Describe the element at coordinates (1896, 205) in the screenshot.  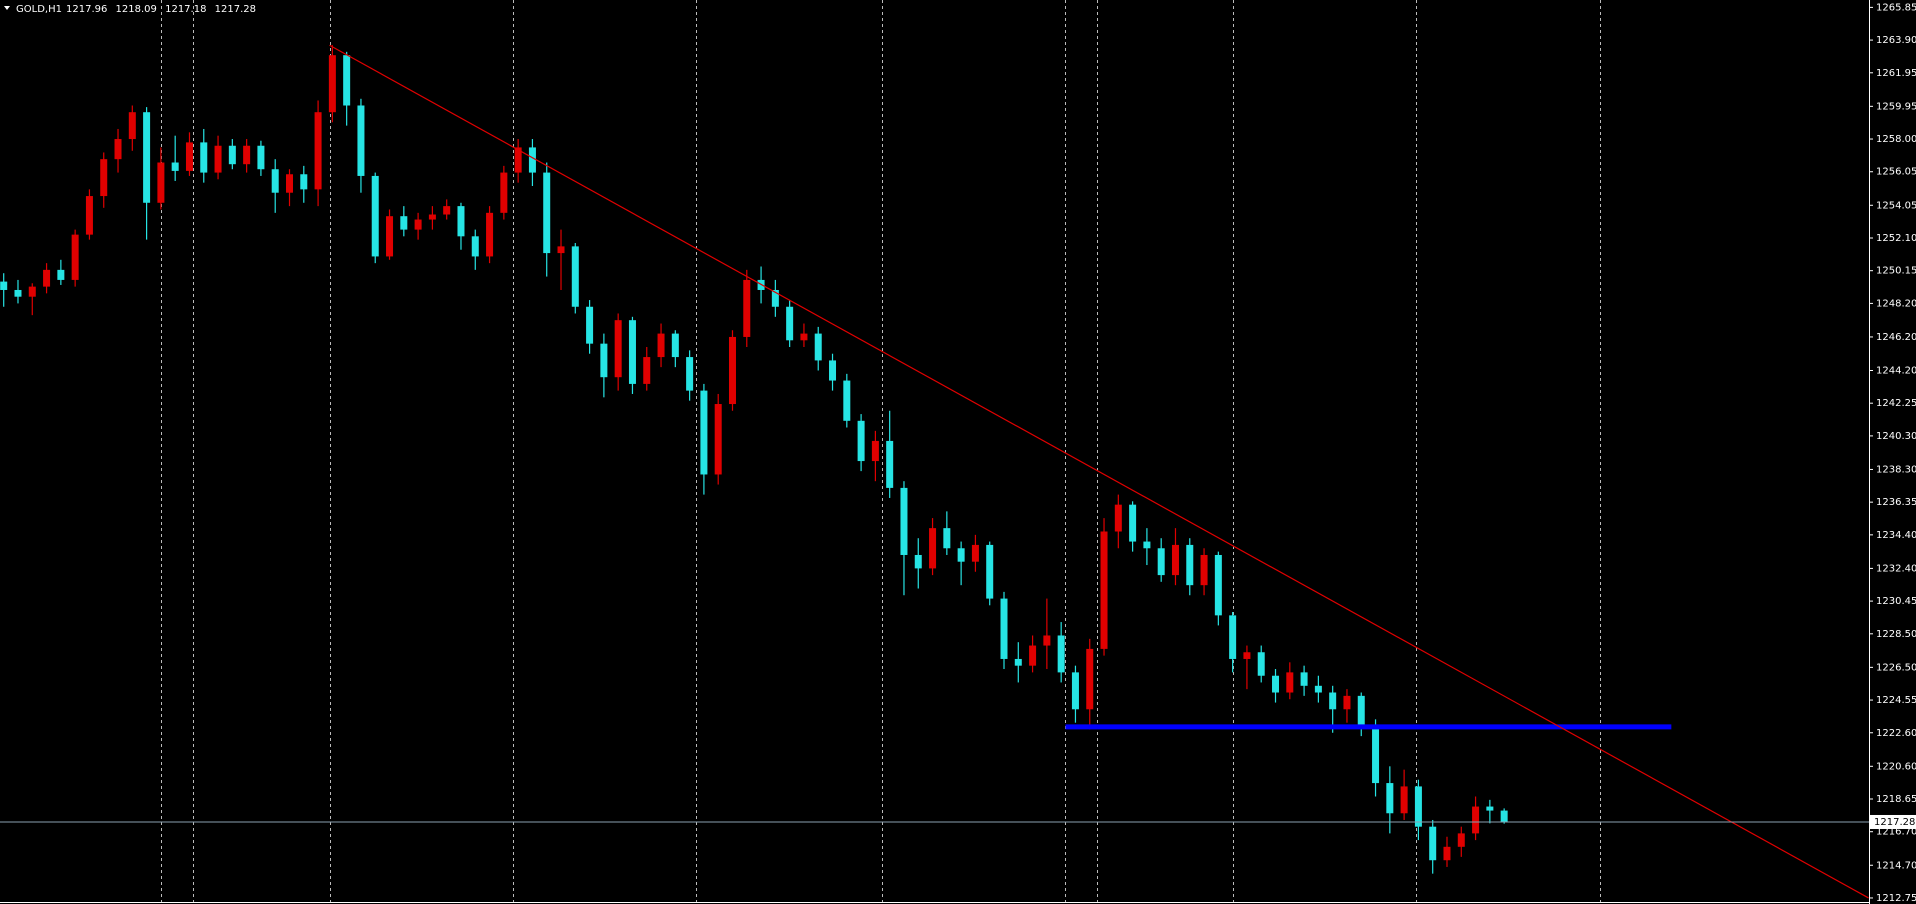
I see `y-tick-label: 1254.05` at that location.